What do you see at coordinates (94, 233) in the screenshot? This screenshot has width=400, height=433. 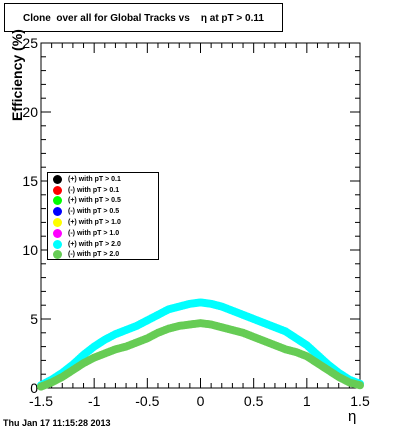 I see `legend-label: (-) with pT > 1.0` at bounding box center [94, 233].